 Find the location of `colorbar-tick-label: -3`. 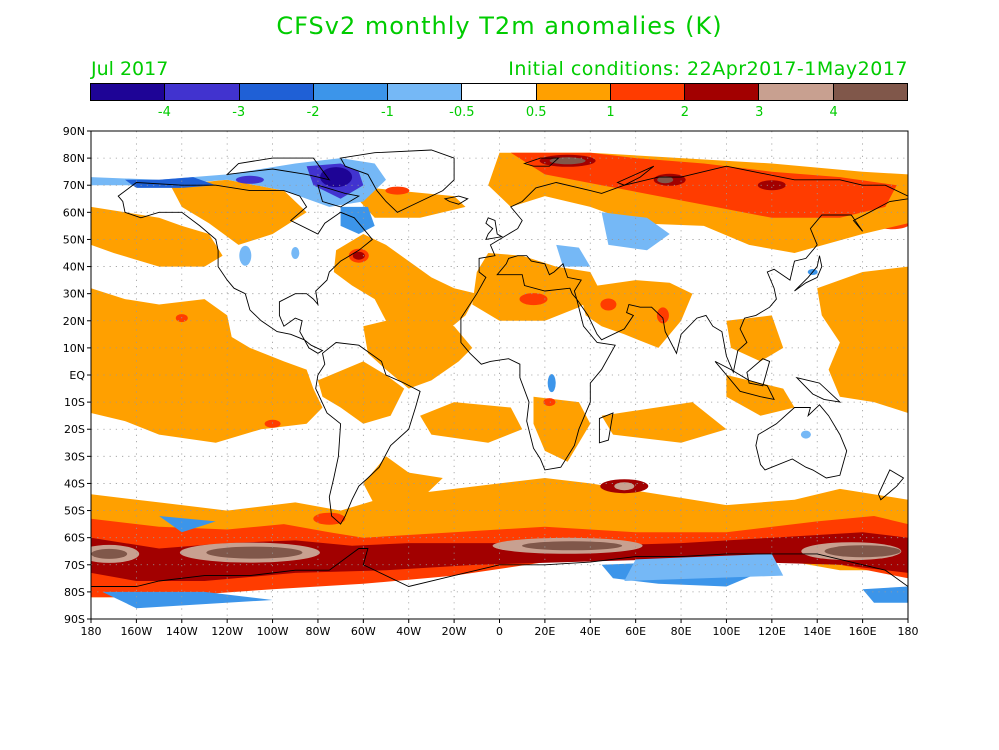

colorbar-tick-label: -3 is located at coordinates (239, 112).